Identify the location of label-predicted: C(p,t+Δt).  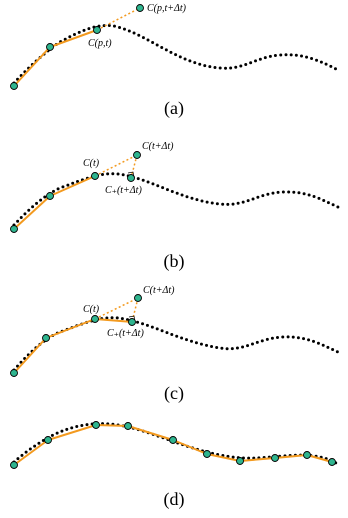
(167, 8).